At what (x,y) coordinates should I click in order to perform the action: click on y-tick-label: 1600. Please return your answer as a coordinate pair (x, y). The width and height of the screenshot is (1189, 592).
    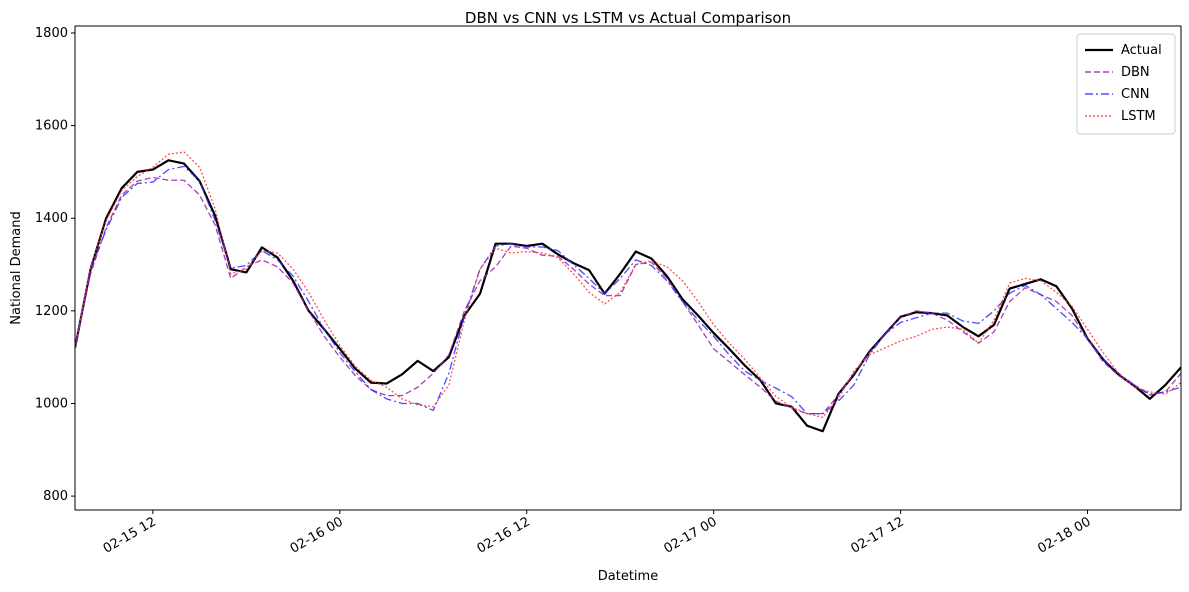
    Looking at the image, I should click on (51, 126).